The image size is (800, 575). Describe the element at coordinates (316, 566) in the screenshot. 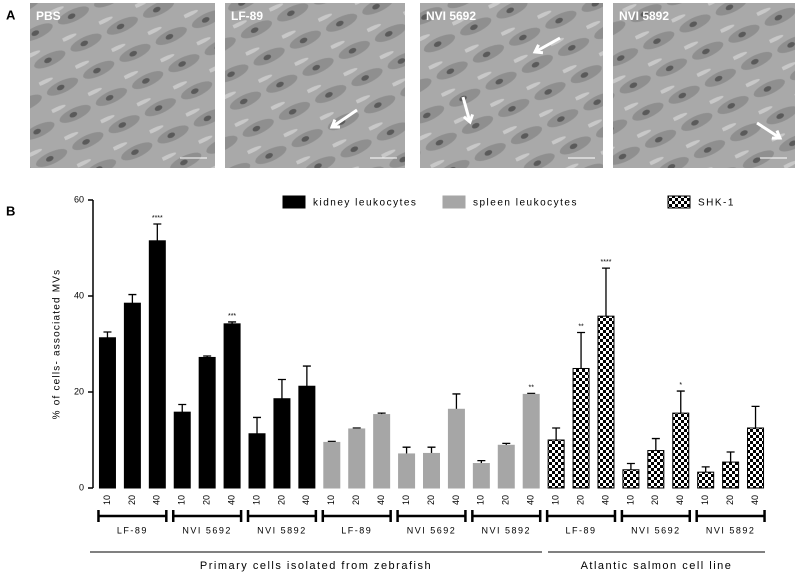

I see `super-group-label: Primary cells isolated from zebrafish` at that location.